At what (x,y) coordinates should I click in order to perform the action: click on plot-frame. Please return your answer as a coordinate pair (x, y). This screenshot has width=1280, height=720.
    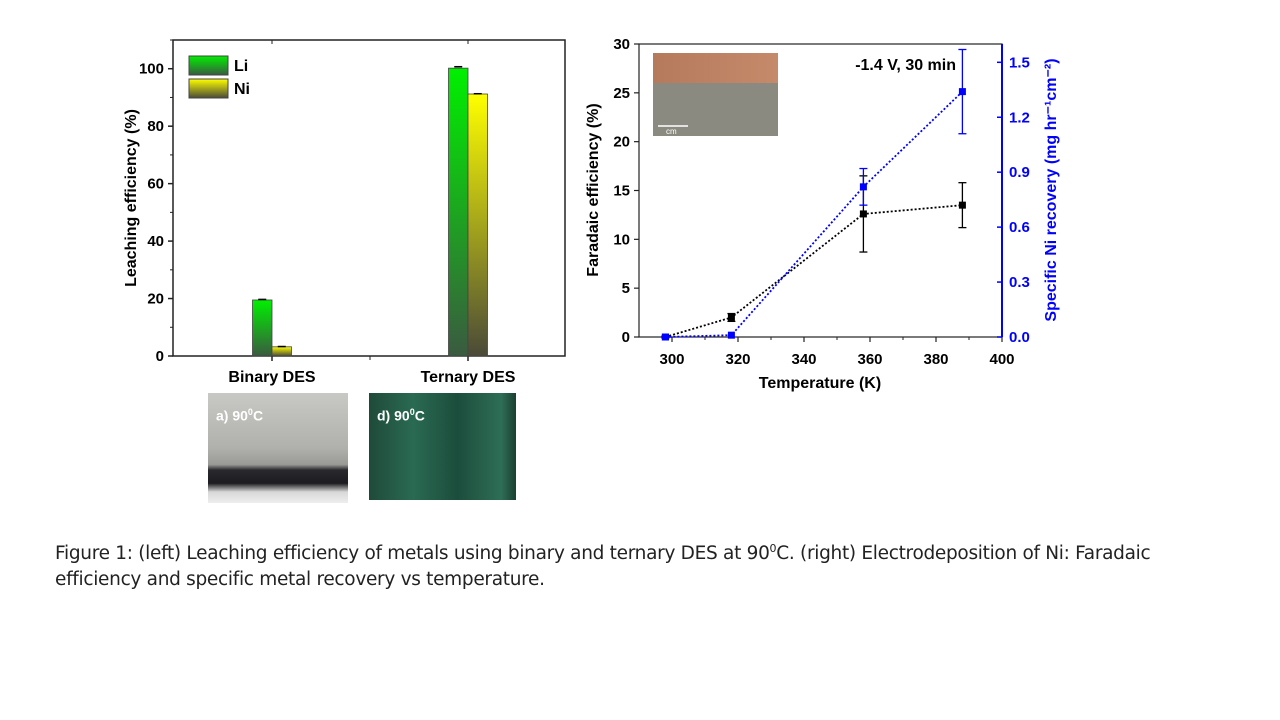
    Looking at the image, I should click on (369, 198).